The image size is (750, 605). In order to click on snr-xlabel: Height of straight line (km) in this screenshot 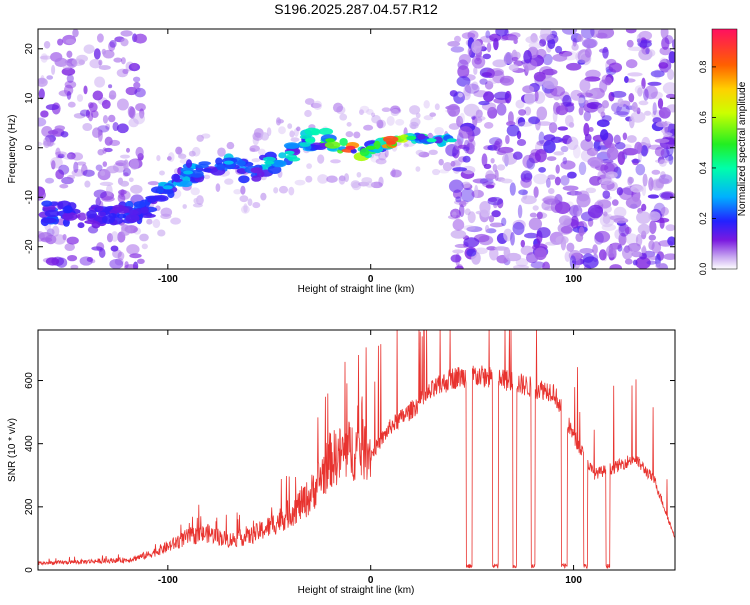, I will do `click(356, 590)`.